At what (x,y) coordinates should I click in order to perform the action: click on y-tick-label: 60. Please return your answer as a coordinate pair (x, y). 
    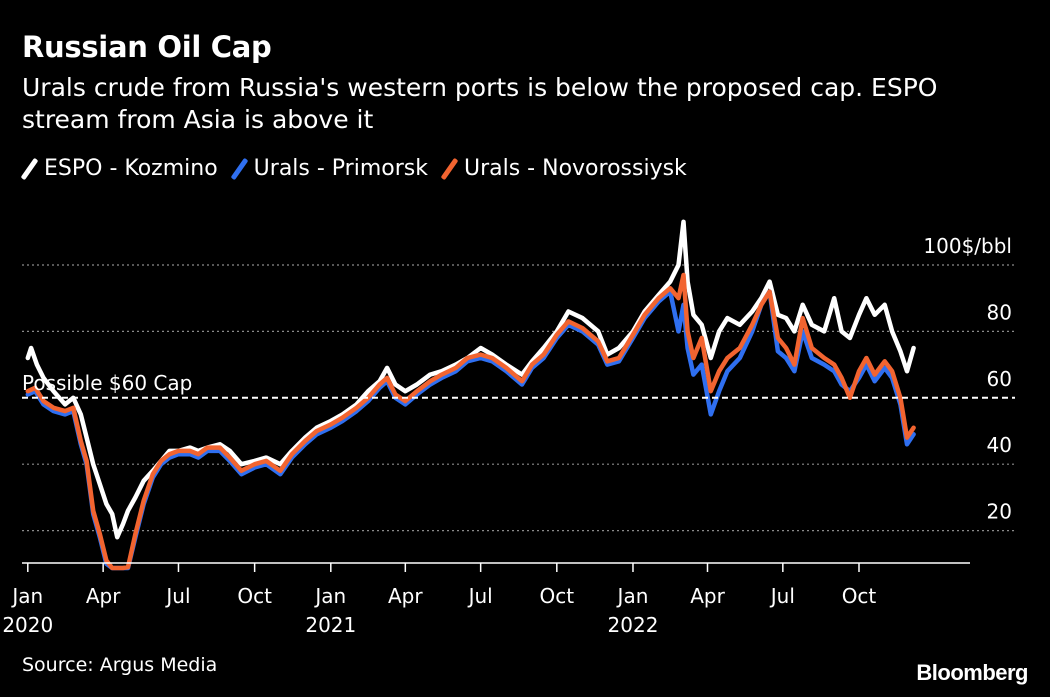
    Looking at the image, I should click on (999, 379).